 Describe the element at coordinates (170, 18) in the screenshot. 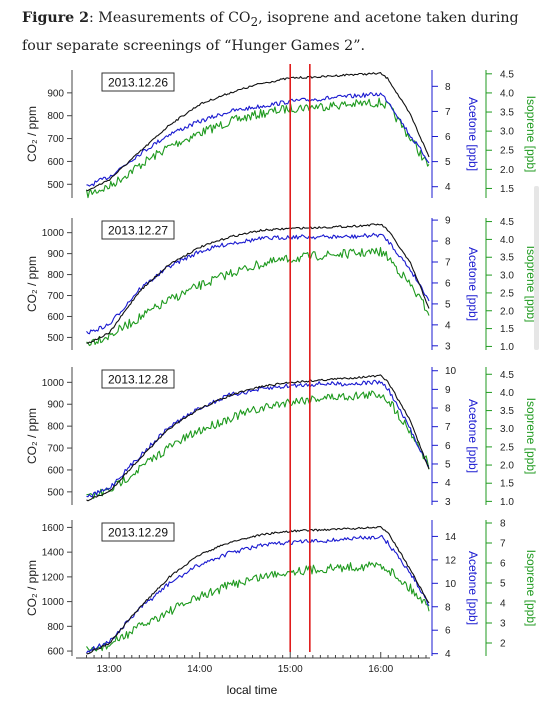

I see `caption-text-part-1: : Measurements of CO` at that location.